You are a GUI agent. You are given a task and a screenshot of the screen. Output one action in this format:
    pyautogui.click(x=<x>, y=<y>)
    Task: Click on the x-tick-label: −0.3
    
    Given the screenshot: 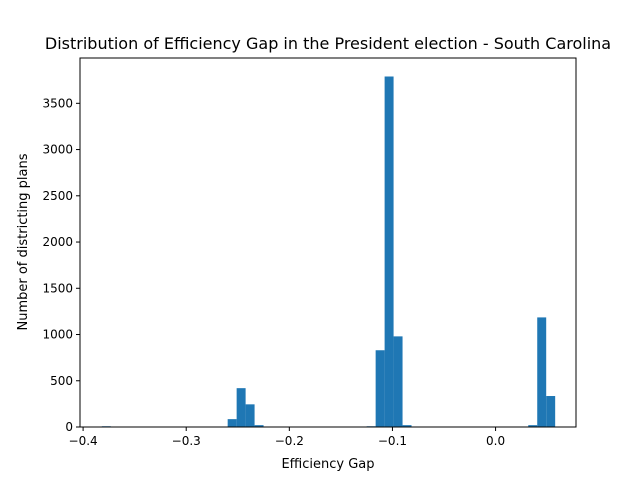 What is the action you would take?
    pyautogui.click(x=186, y=441)
    